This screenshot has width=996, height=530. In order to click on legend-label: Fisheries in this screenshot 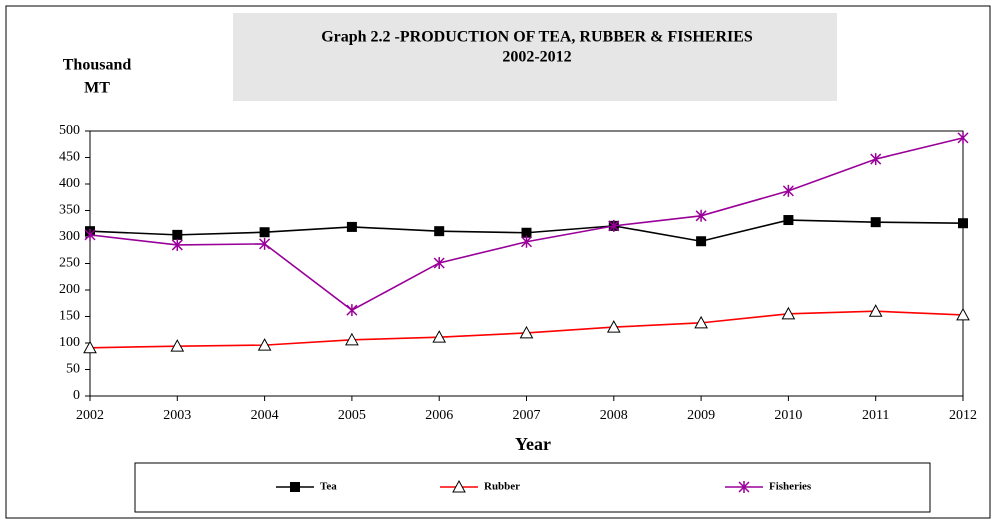, I will do `click(790, 487)`.